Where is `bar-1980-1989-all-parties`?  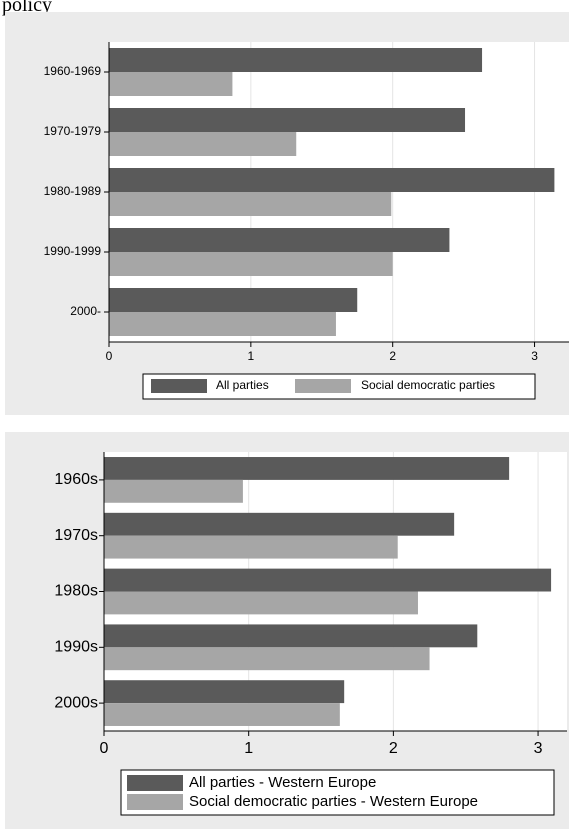
bar-1980-1989-all-parties is located at coordinates (332, 180).